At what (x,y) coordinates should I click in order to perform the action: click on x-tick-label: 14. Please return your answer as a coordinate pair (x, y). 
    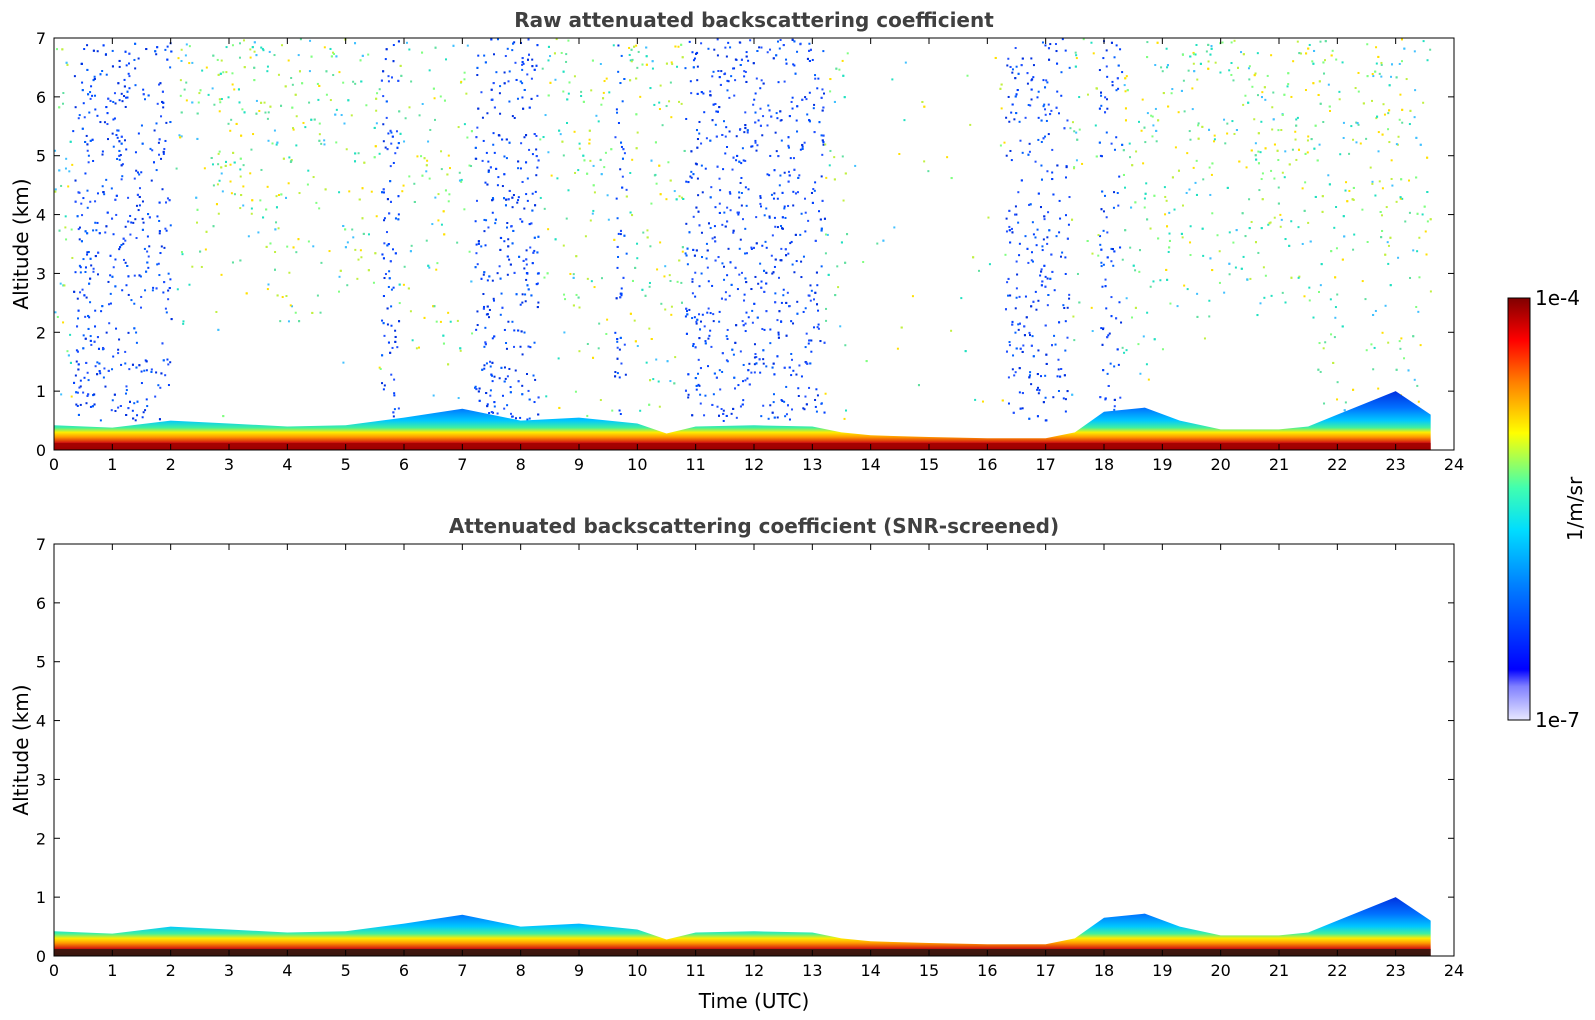
    Looking at the image, I should click on (870, 464).